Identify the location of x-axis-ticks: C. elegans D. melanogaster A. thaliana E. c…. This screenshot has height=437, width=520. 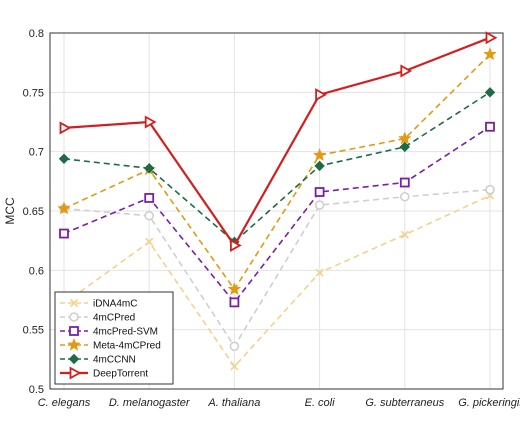
(279, 403).